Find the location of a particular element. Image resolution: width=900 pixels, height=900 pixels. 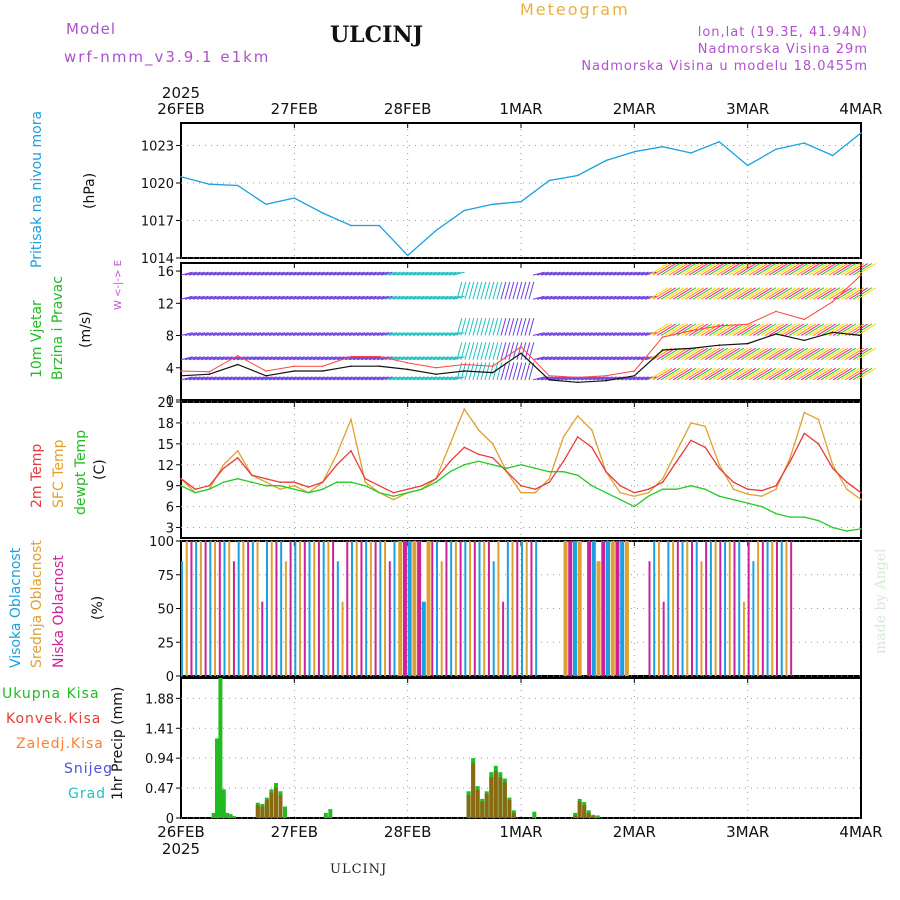

ytick-label: 12 is located at coordinates (165, 466).